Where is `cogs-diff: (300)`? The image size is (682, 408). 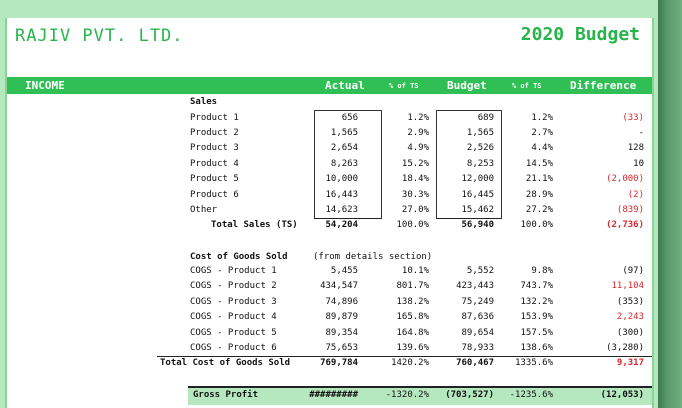
cogs-diff: (300) is located at coordinates (630, 332).